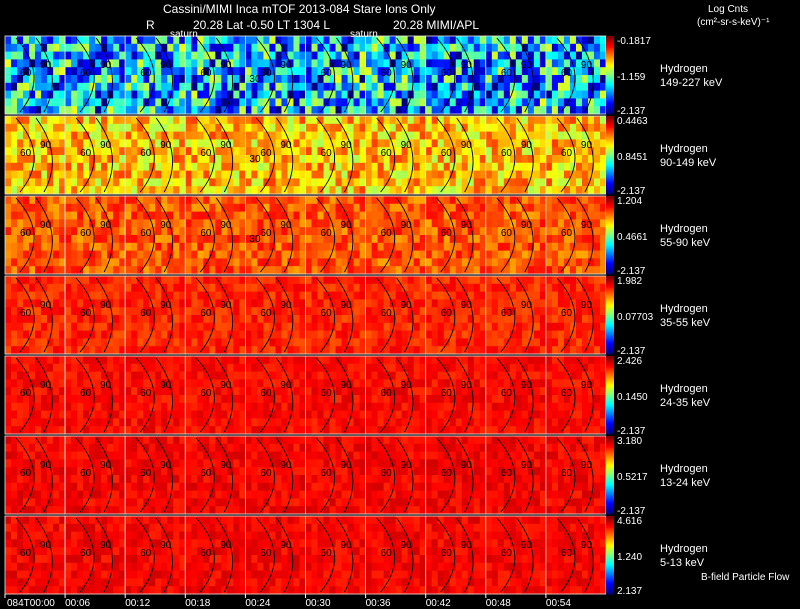 The image size is (800, 609). What do you see at coordinates (387, 73) in the screenshot?
I see `contour-label-60: 60` at bounding box center [387, 73].